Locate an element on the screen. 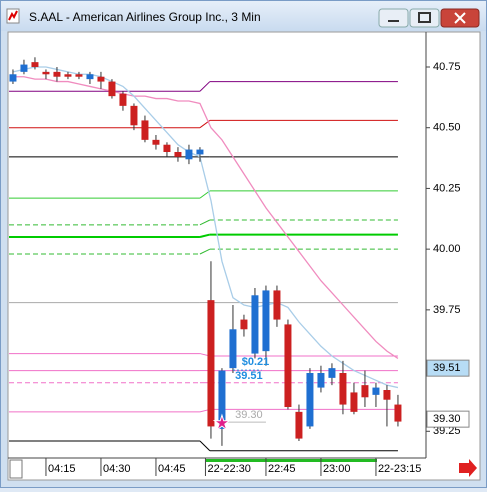 The image size is (487, 492). exit-label: 39.30 is located at coordinates (249, 415).